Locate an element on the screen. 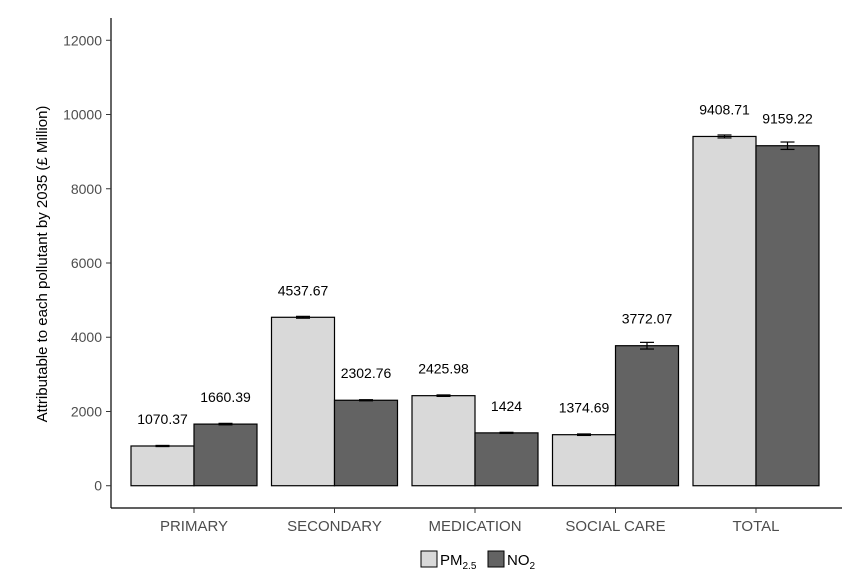 The height and width of the screenshot is (582, 851). y-tick-label: 8000 is located at coordinates (86, 189).